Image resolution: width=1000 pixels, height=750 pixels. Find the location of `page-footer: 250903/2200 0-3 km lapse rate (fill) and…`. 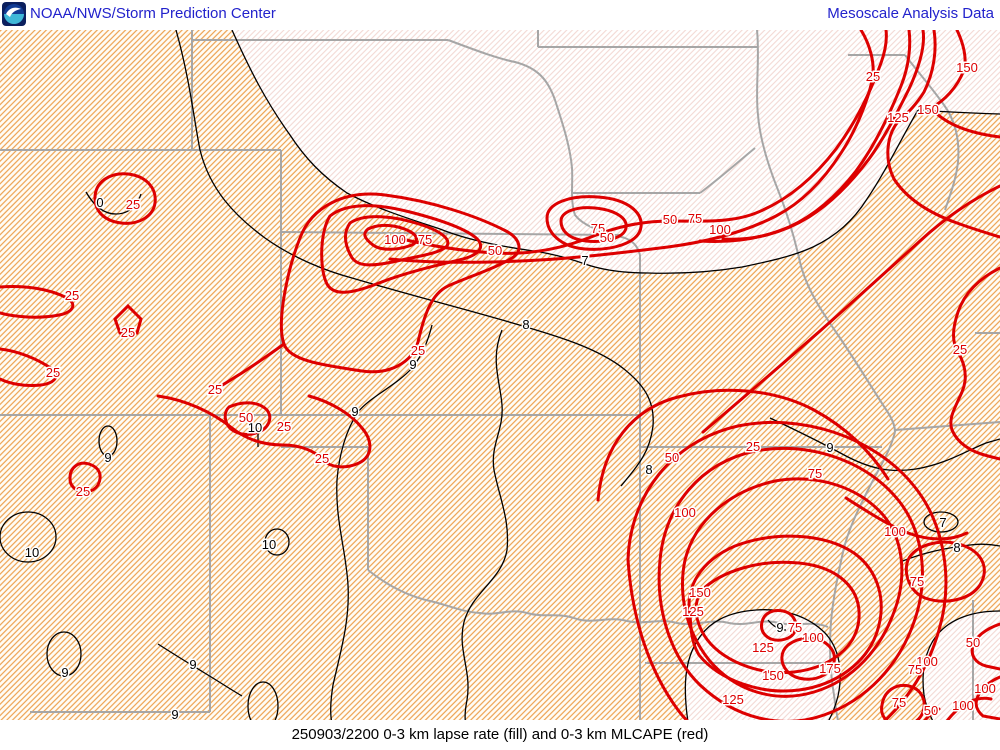

page-footer: 250903/2200 0-3 km lapse rate (fill) and… is located at coordinates (500, 735).